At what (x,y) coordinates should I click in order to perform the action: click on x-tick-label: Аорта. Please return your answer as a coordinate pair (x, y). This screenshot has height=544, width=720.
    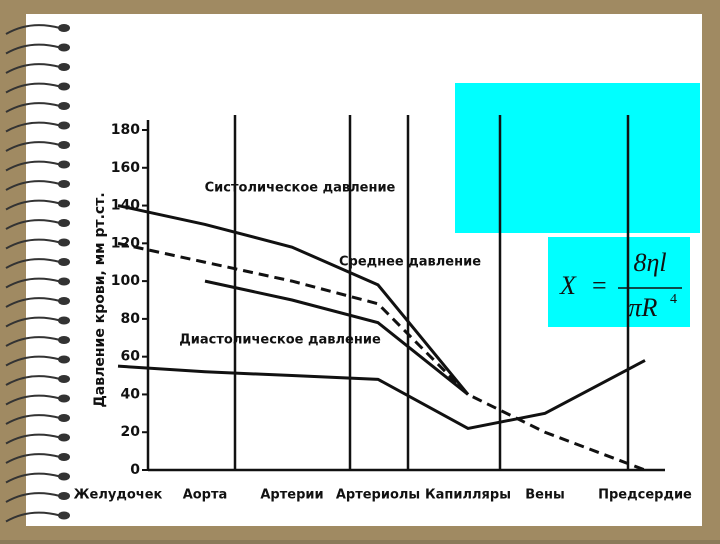
    Looking at the image, I should click on (205, 495).